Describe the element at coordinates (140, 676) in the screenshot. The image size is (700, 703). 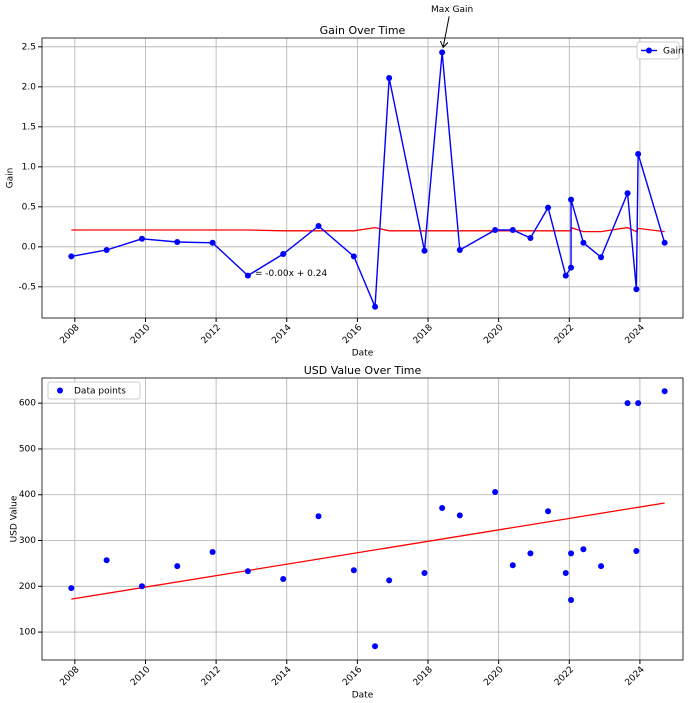
I see `x-tick-label: 2010` at that location.